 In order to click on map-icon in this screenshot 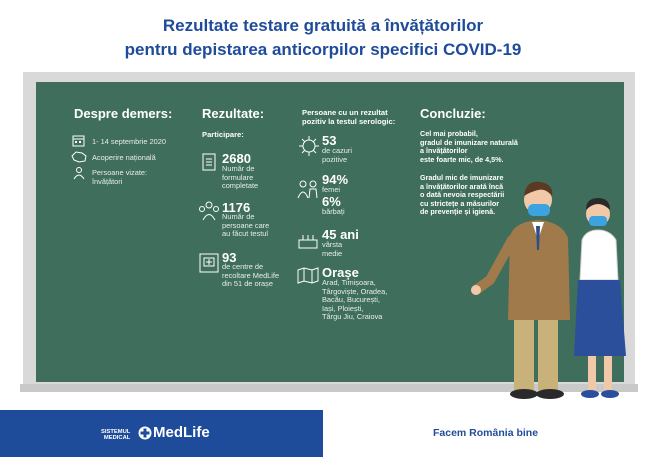, I will do `click(308, 275)`.